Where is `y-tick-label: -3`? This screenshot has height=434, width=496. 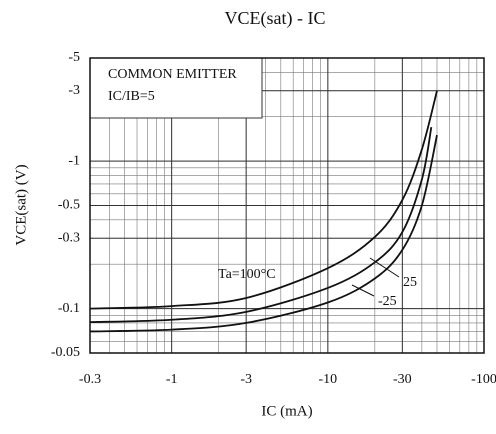 y-tick-label: -3 is located at coordinates (74, 90).